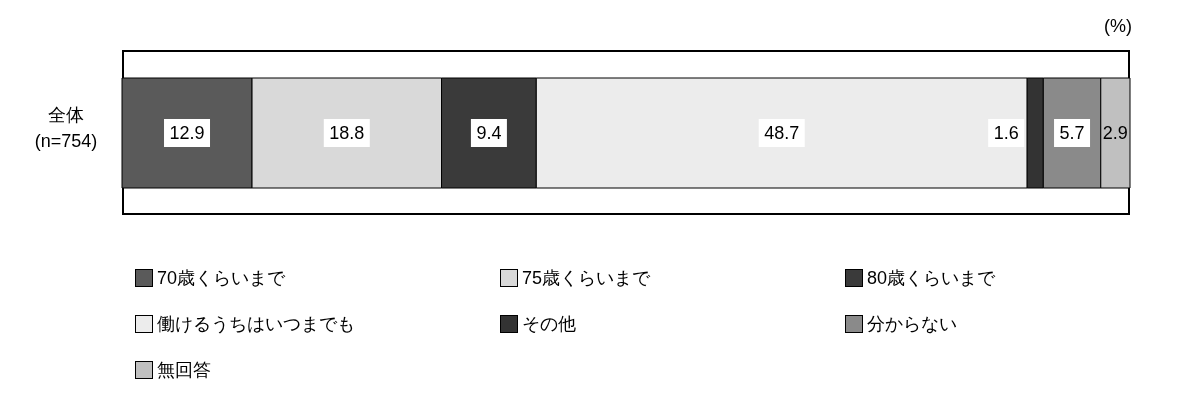  Describe the element at coordinates (66, 127) in the screenshot. I see `y-tick-label: 全体 (n=754)` at that location.